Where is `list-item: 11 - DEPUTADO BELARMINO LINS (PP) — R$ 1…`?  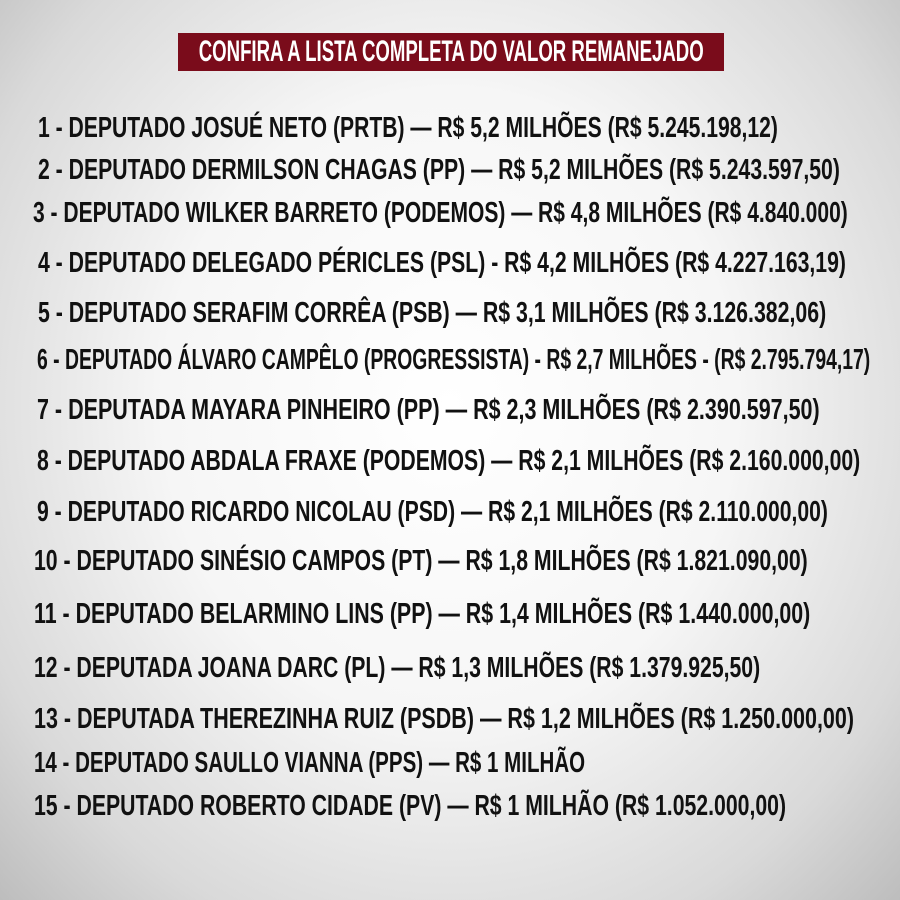
list-item: 11 - DEPUTADO BELARMINO LINS (PP) — R$ 1… is located at coordinates (422, 614).